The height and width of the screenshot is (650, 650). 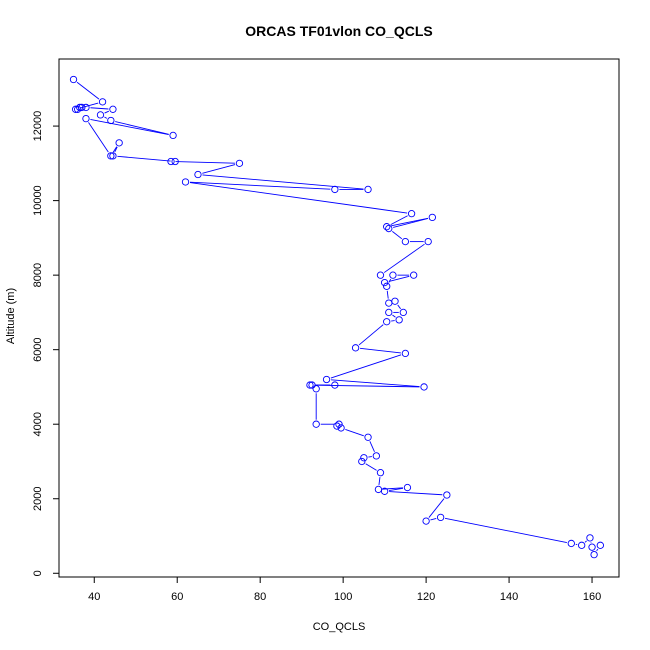 I want to click on x-tick-label: 100, so click(x=343, y=597).